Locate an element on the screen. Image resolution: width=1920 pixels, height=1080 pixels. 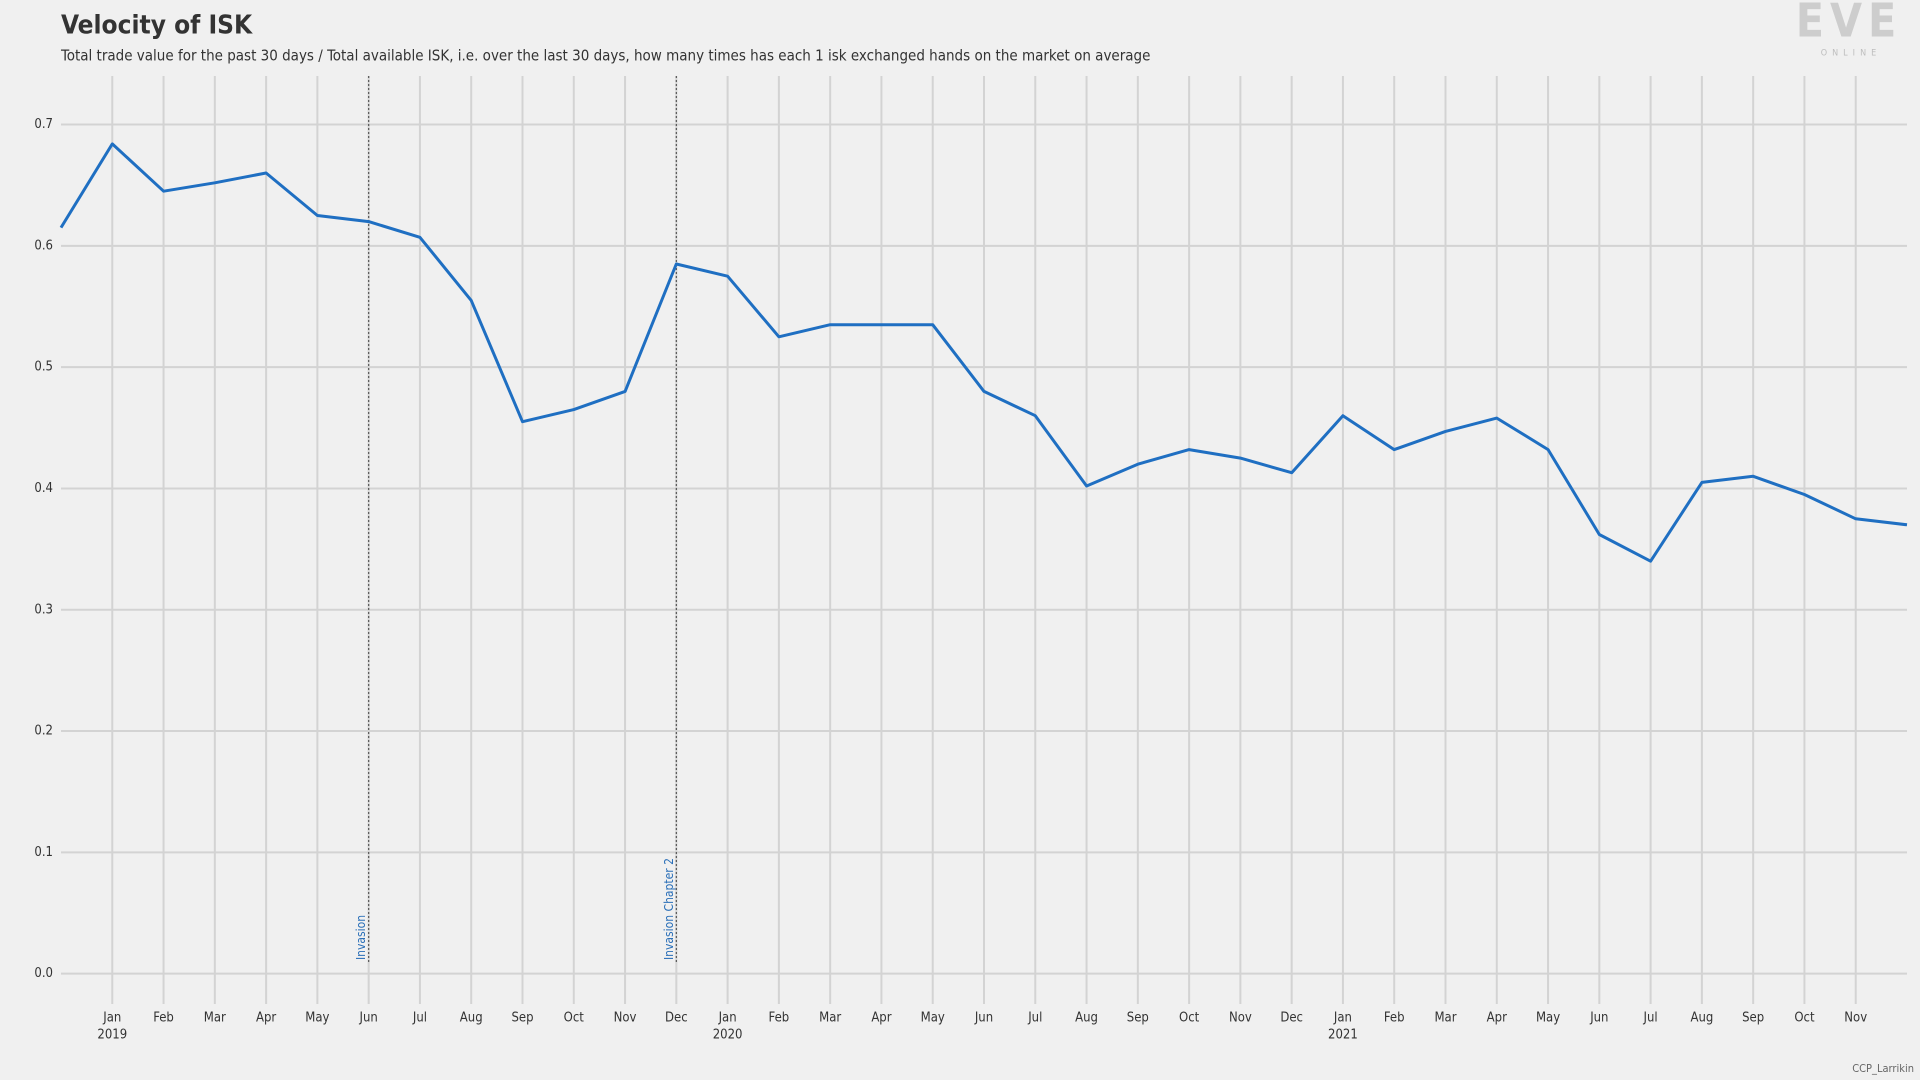
y-tick-label: 0.3 is located at coordinates (43, 609).